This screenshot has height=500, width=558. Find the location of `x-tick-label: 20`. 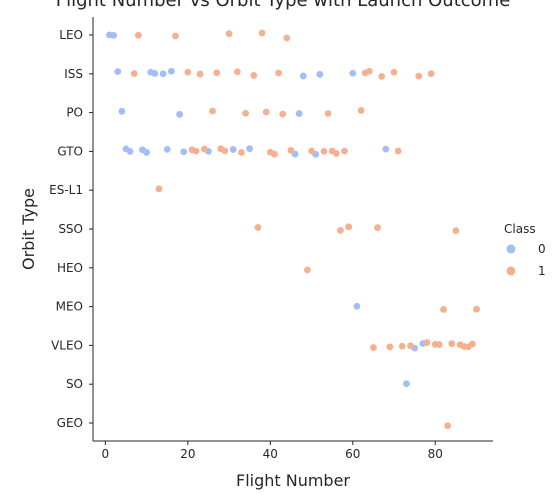

x-tick-label: 20 is located at coordinates (187, 454).